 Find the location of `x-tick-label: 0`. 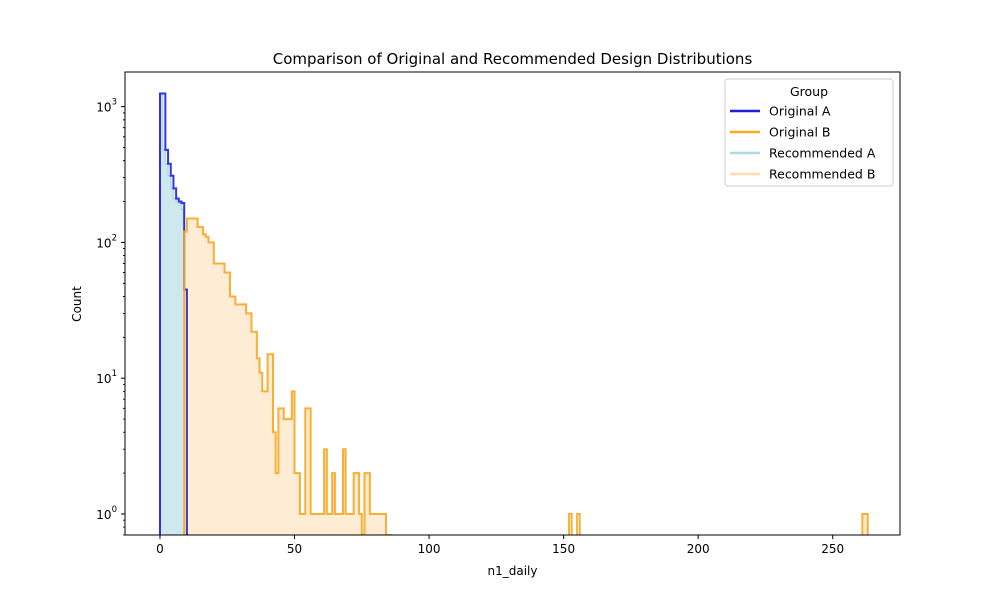

x-tick-label: 0 is located at coordinates (160, 549).